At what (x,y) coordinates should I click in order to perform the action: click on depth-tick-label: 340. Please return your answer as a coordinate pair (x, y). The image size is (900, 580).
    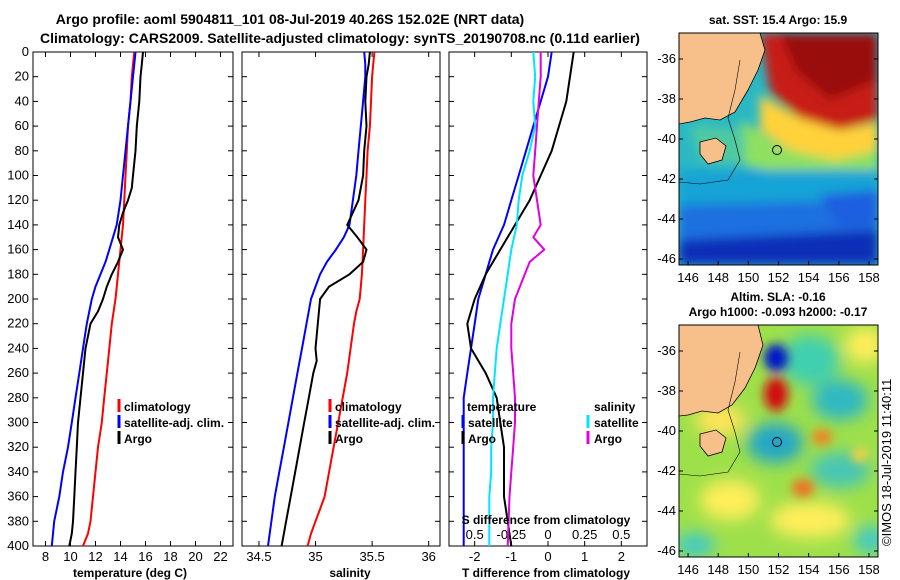
    Looking at the image, I should click on (18, 471).